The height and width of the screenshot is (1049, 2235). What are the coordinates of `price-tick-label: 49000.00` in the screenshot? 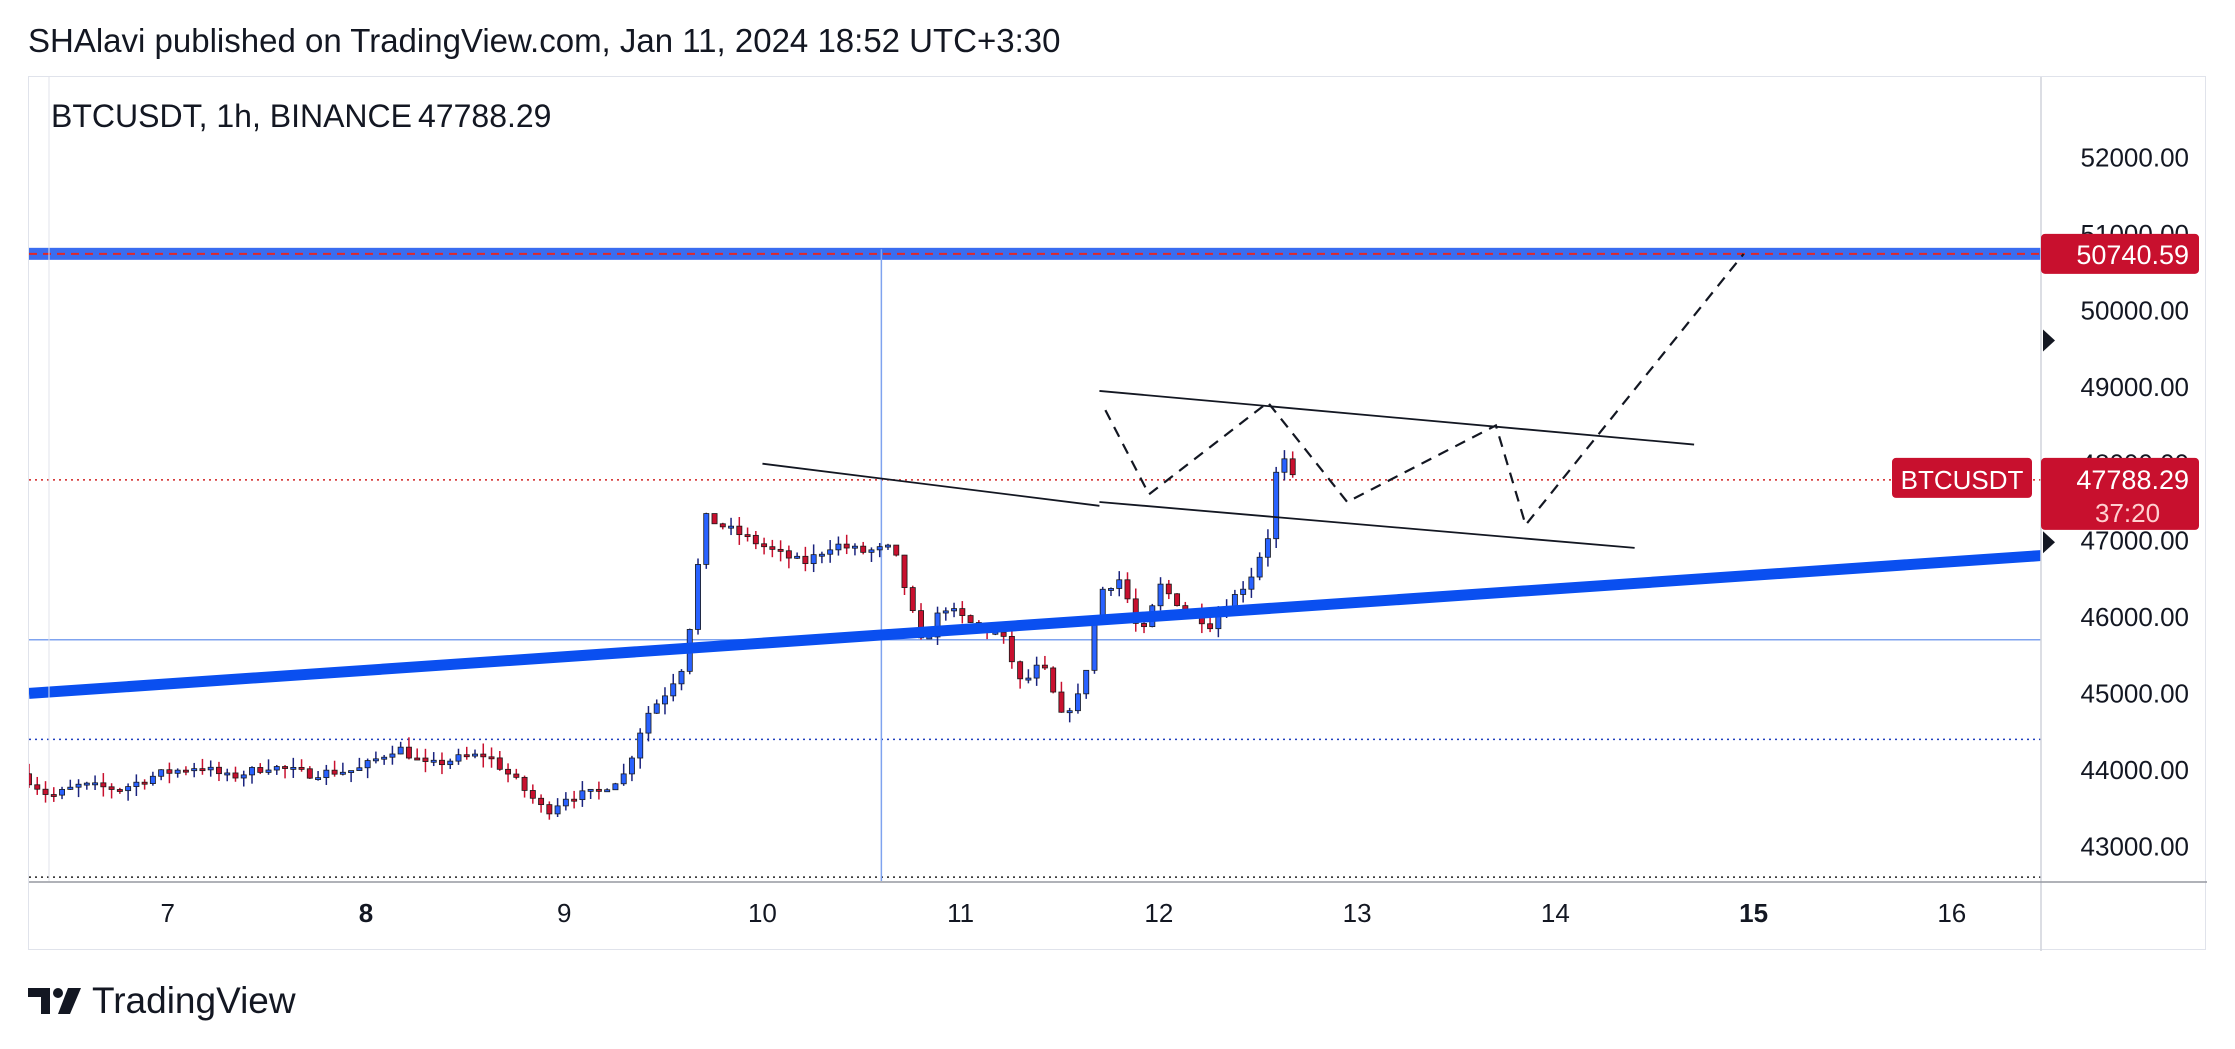 It's located at (2135, 387).